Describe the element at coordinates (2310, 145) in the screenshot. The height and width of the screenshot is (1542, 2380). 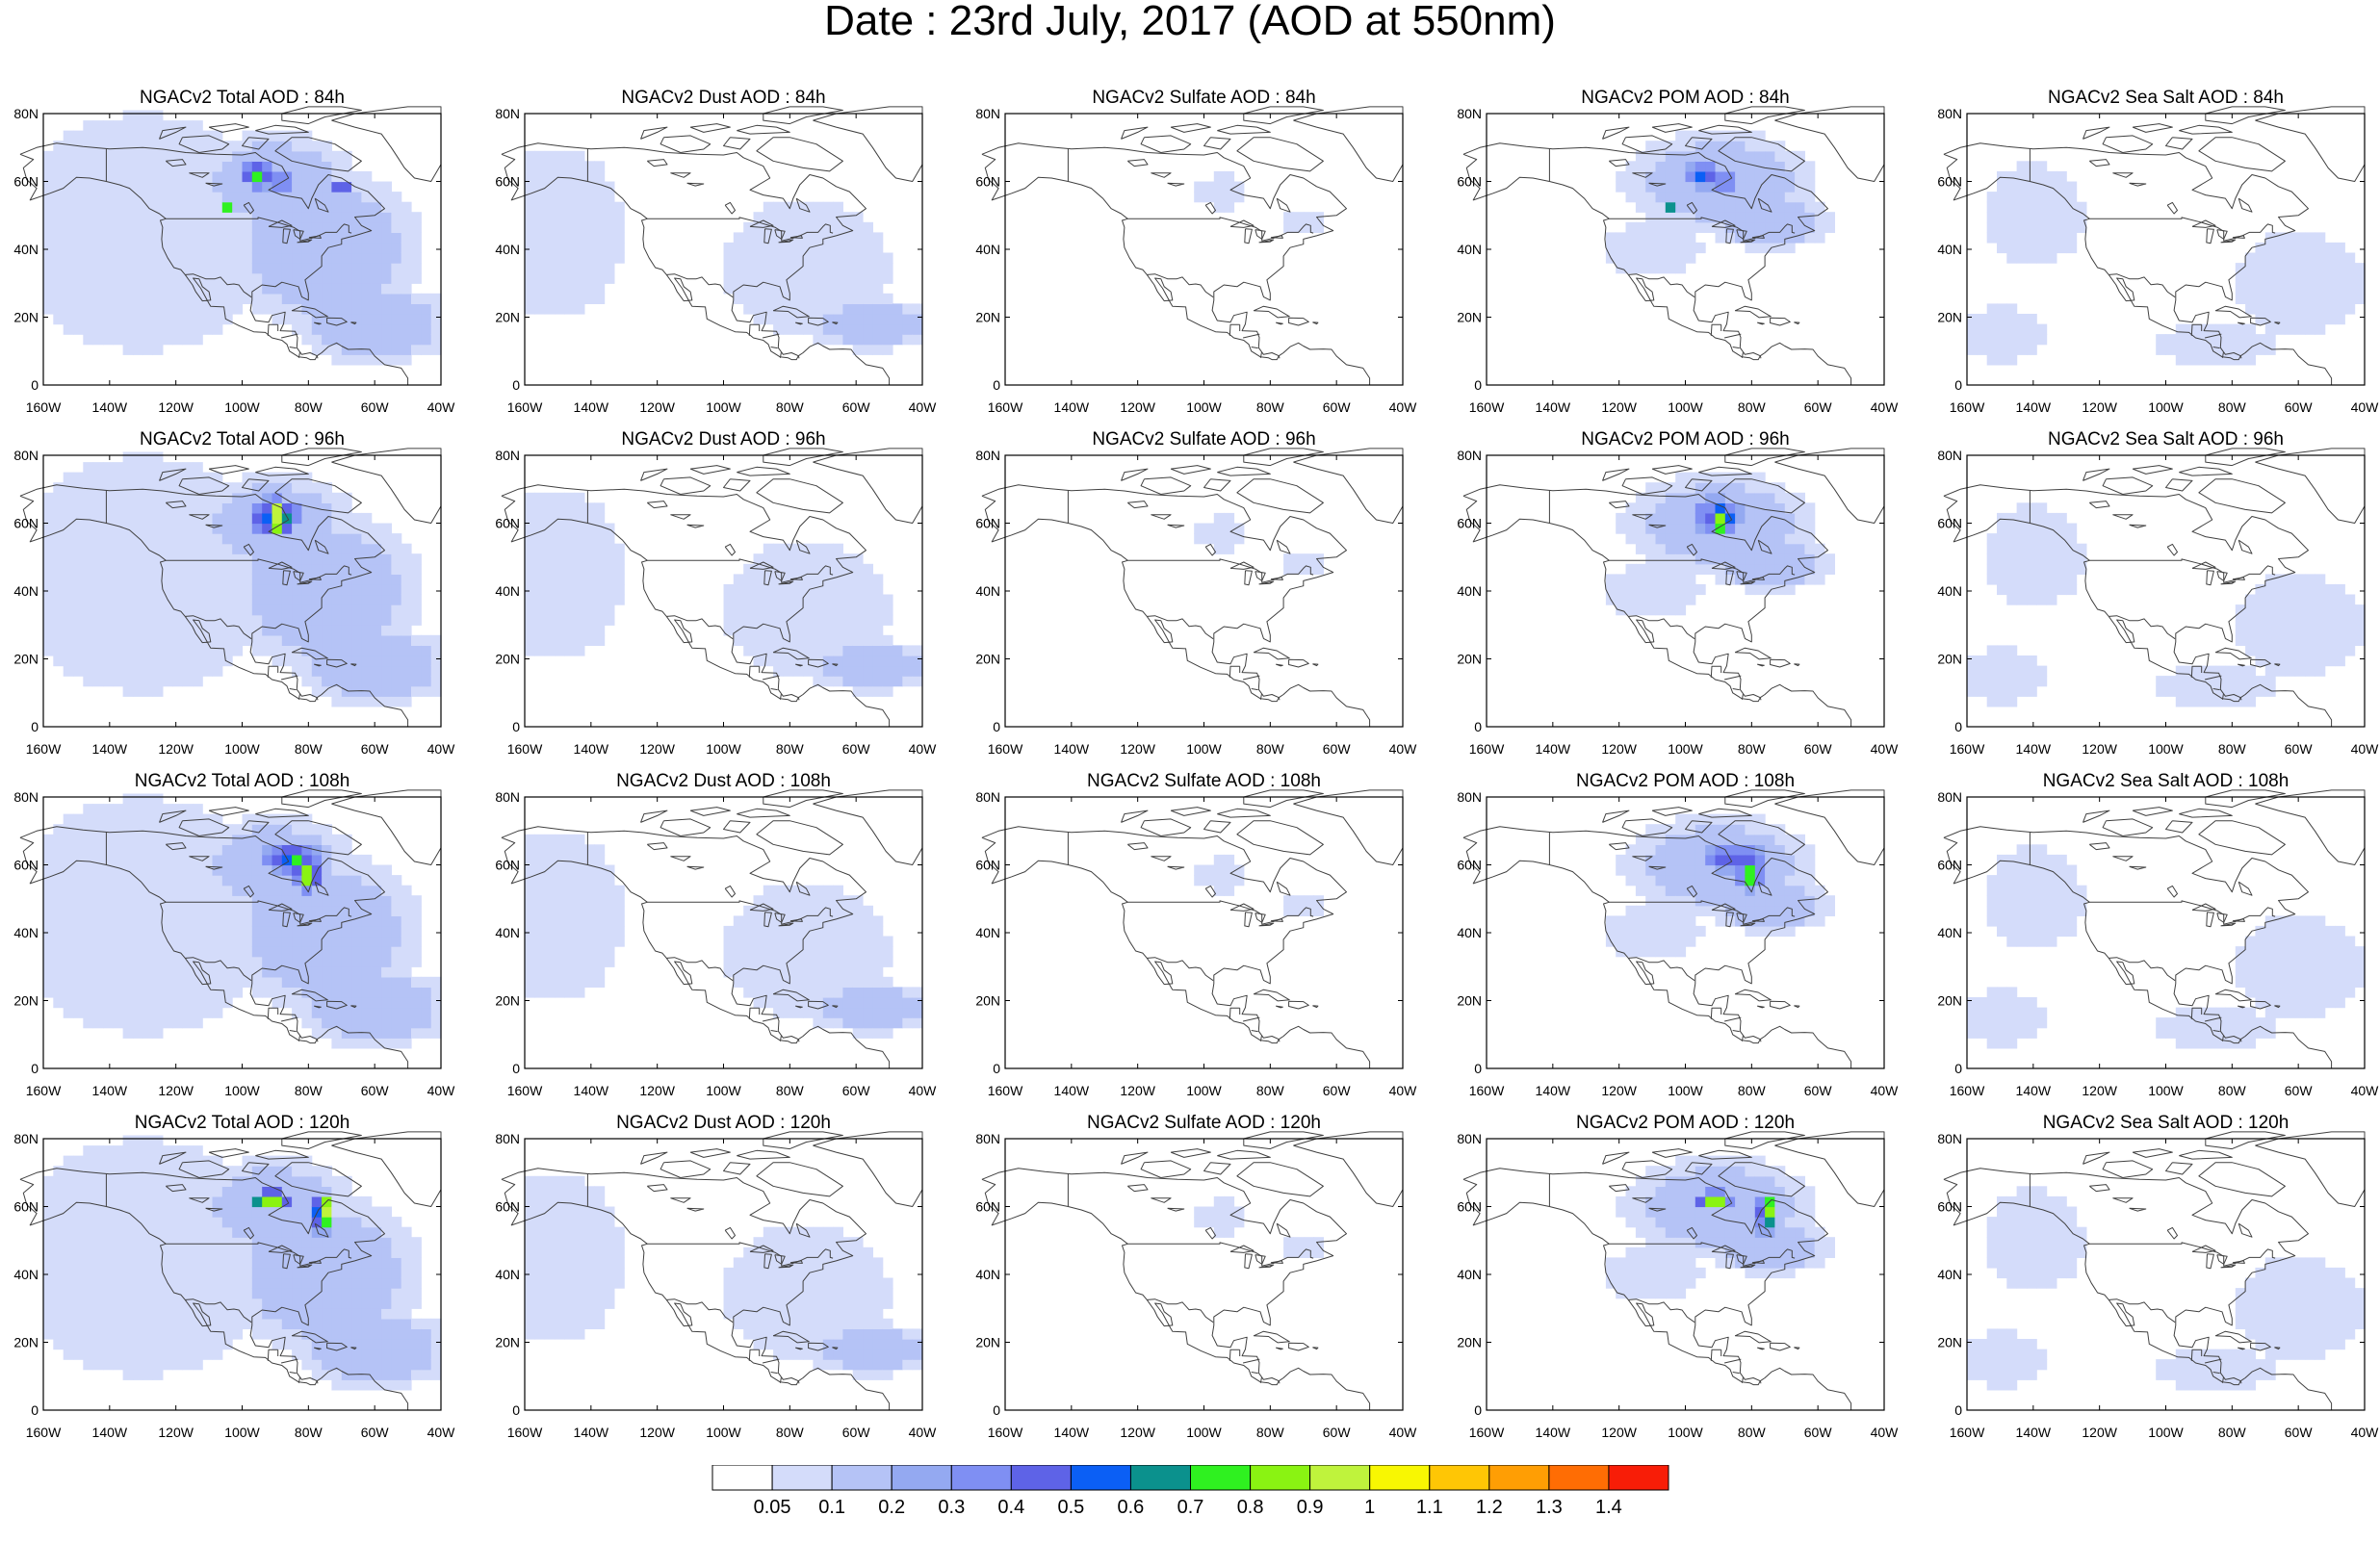
I see `greenland-coast` at that location.